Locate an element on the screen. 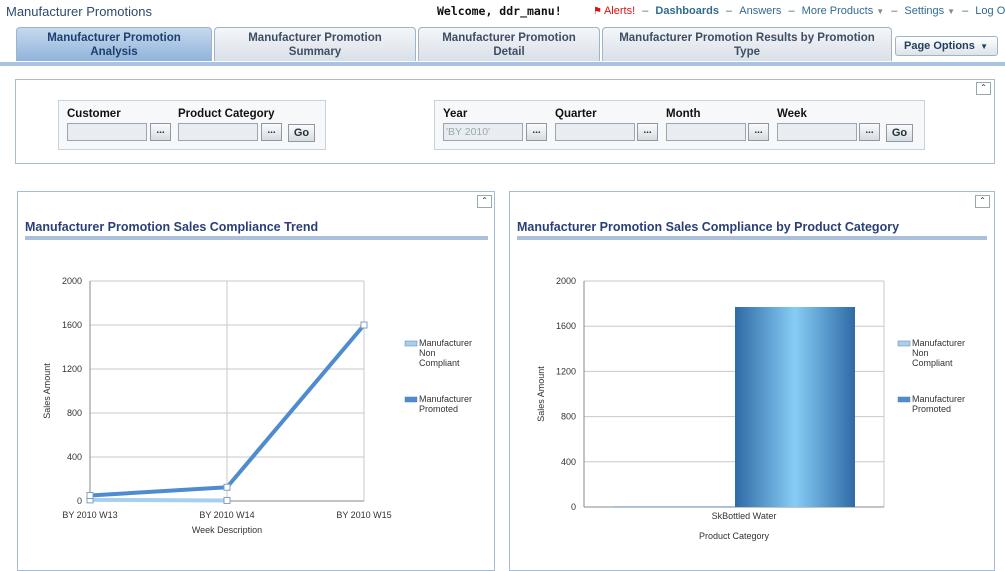 The height and width of the screenshot is (571, 1005). week-input is located at coordinates (817, 132).